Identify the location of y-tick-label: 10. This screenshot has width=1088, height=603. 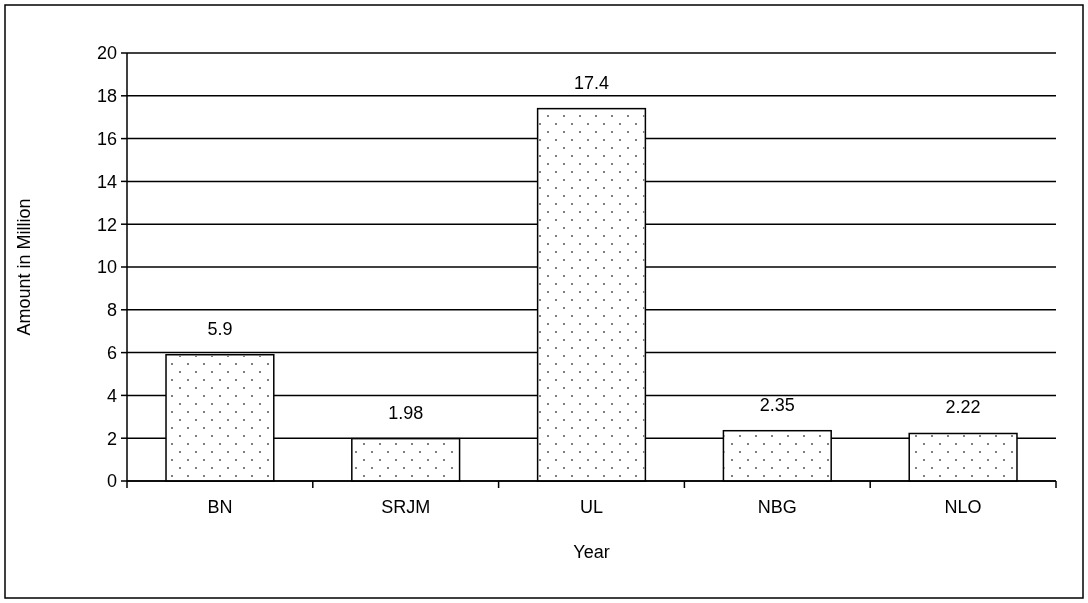
(106, 267).